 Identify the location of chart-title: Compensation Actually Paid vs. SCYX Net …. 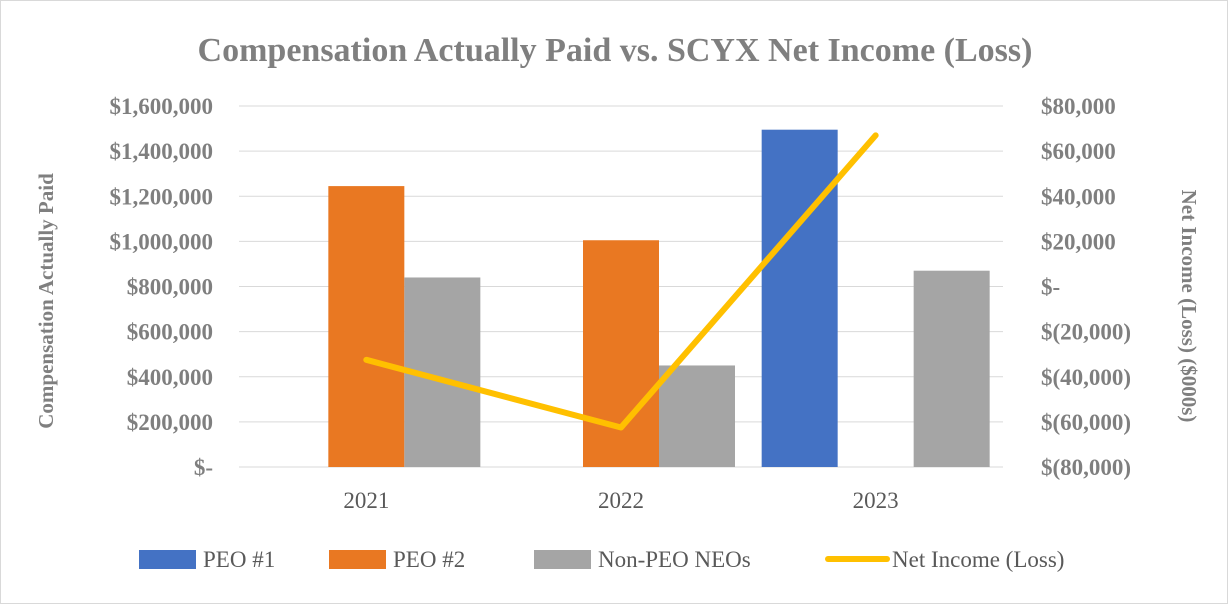
(615, 50).